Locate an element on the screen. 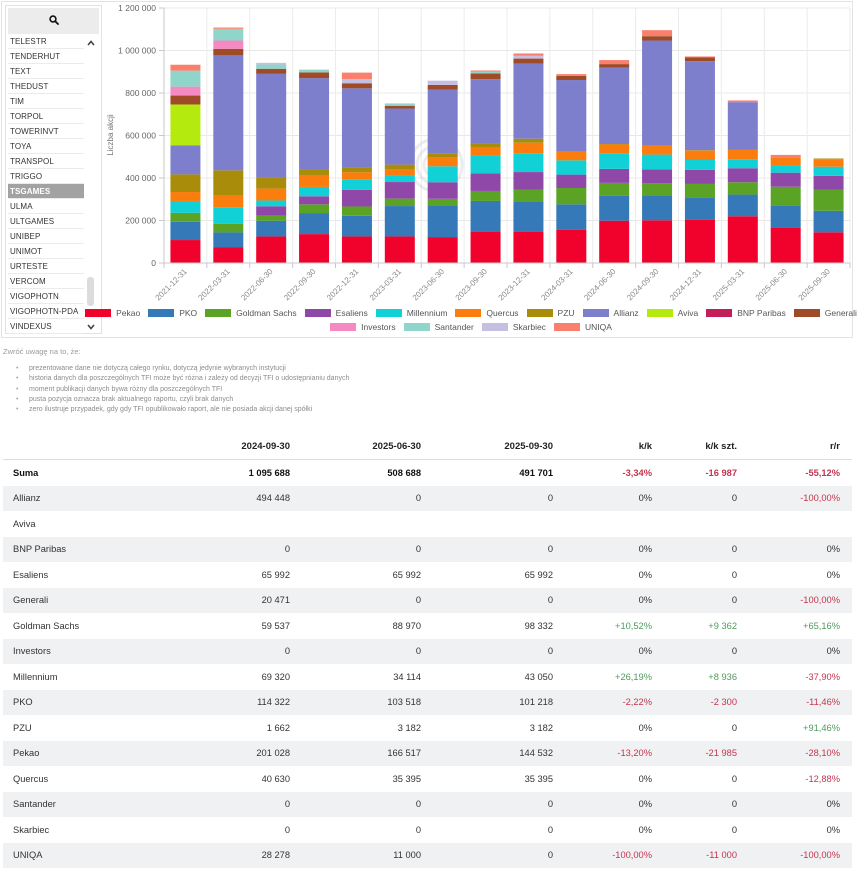 The image size is (863, 875). ticker-item: THEDUST is located at coordinates (46, 86).